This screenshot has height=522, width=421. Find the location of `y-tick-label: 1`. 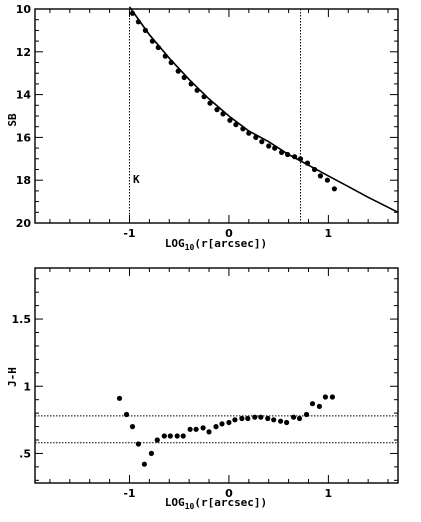

y-tick-label: 1 is located at coordinates (27, 386).